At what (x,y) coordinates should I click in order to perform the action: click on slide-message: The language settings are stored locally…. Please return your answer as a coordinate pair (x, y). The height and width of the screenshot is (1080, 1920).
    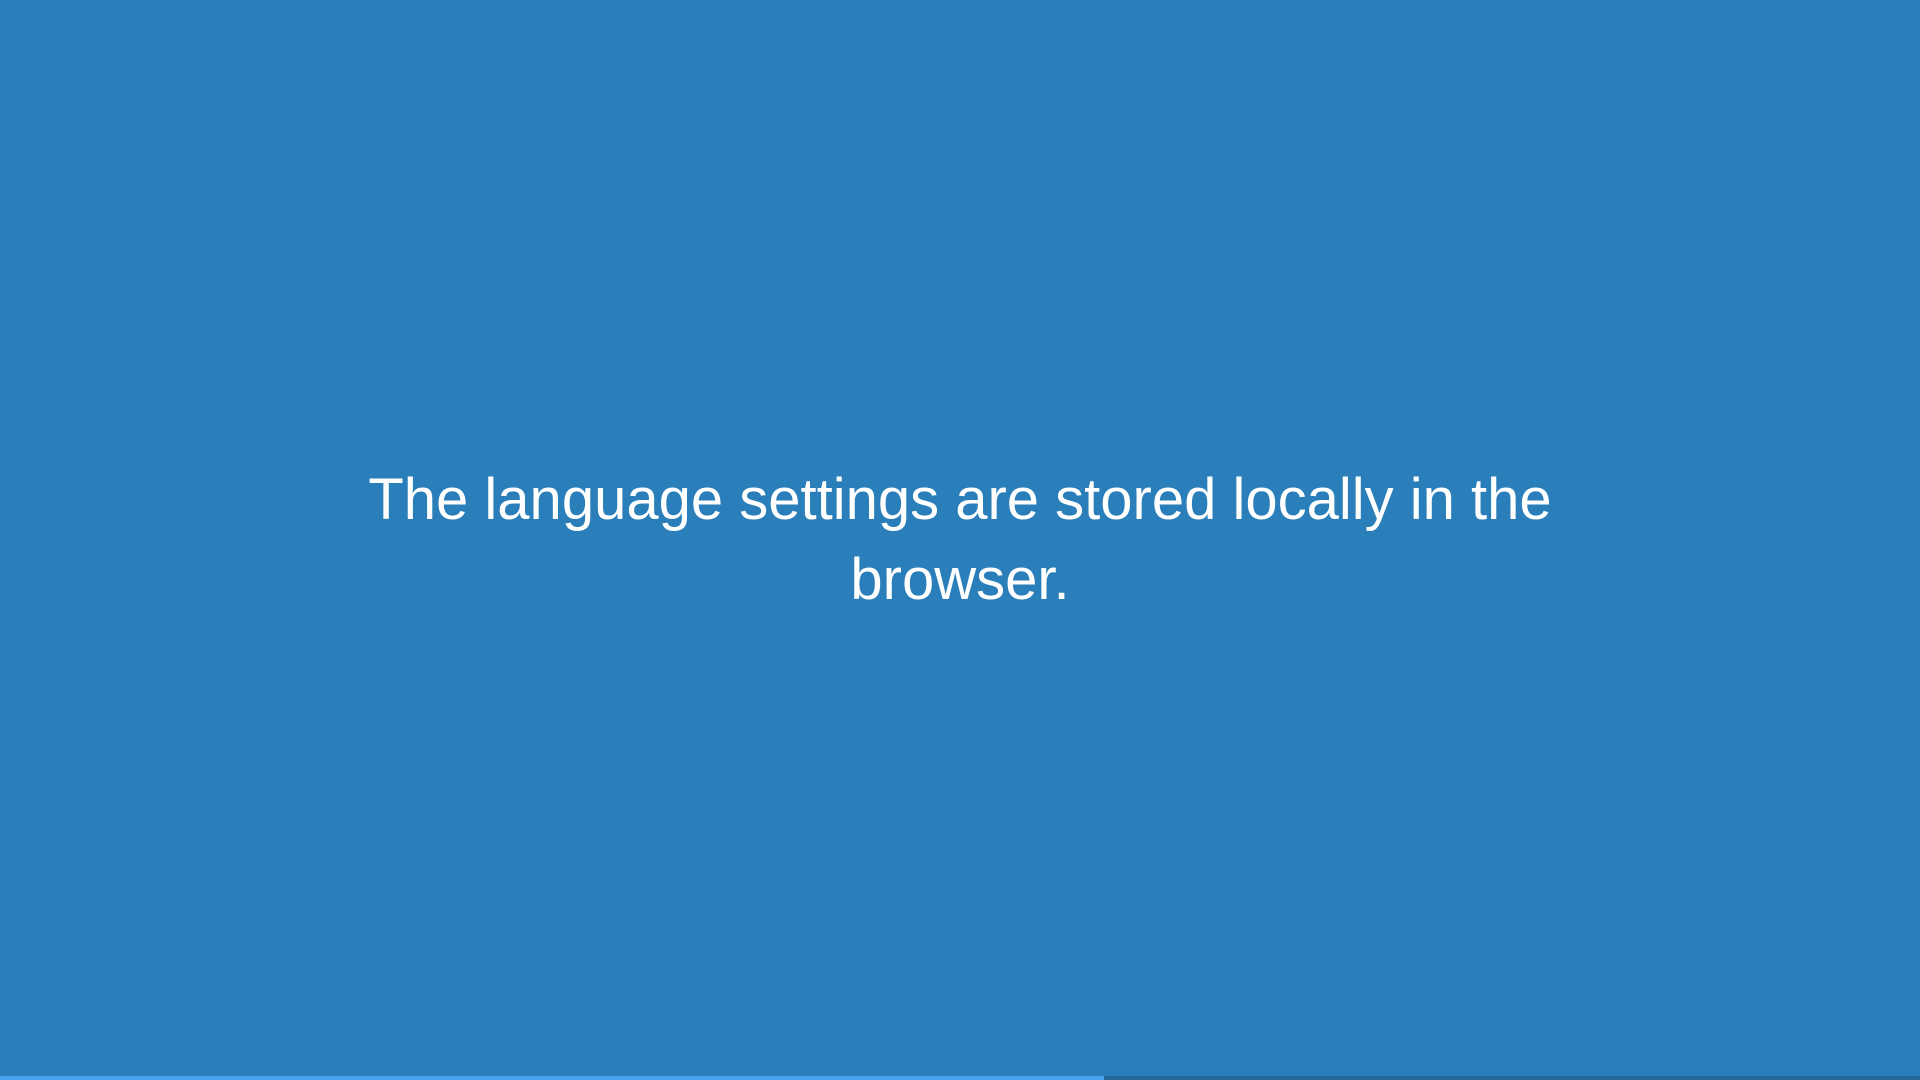
    Looking at the image, I should click on (960, 539).